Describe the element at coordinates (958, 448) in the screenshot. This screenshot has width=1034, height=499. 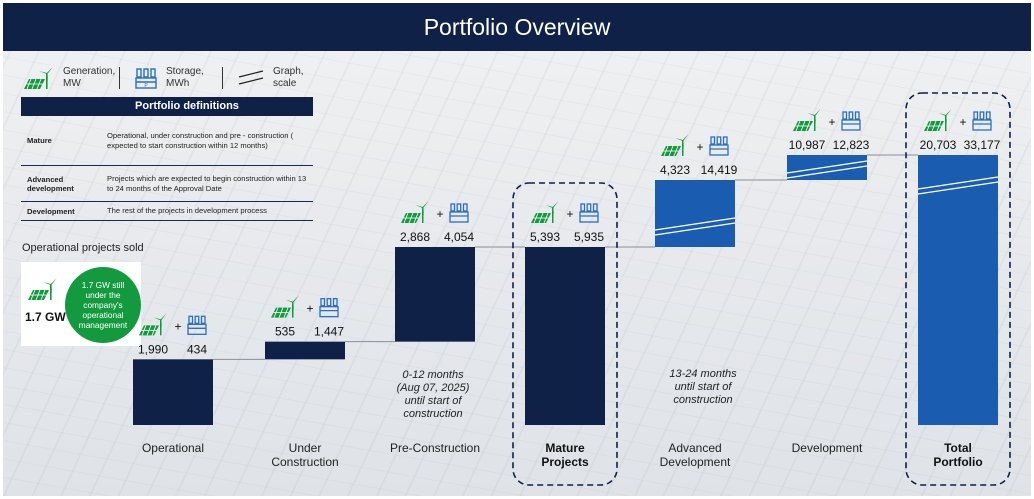
I see `category-label: Total` at that location.